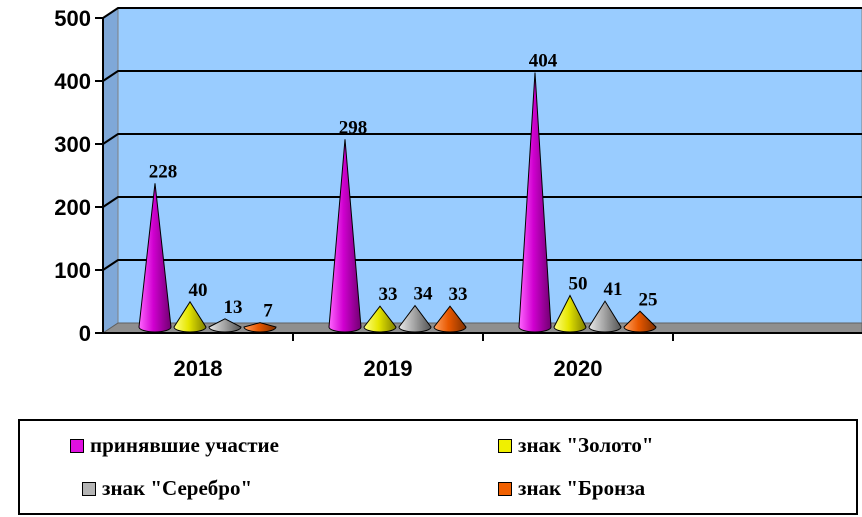 Image resolution: width=862 pixels, height=517 pixels. I want to click on data-label: 404, so click(543, 60).